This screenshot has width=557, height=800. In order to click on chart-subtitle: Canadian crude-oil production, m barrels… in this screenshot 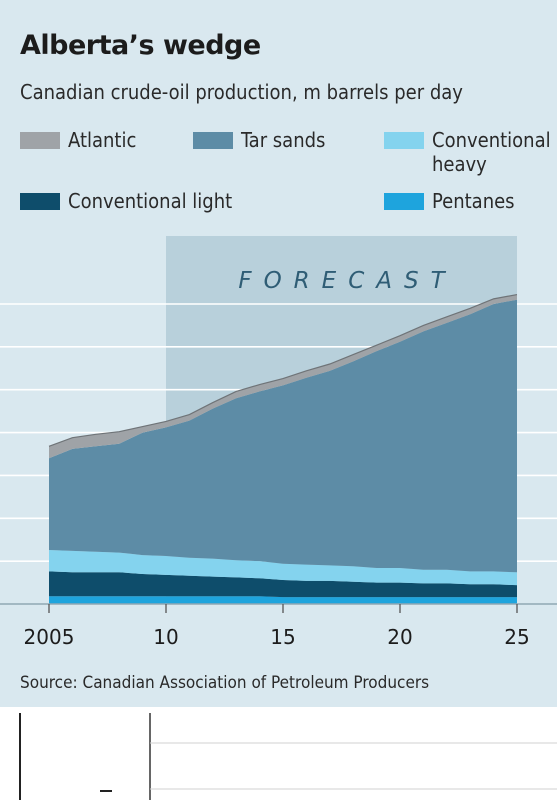, I will do `click(241, 92)`.